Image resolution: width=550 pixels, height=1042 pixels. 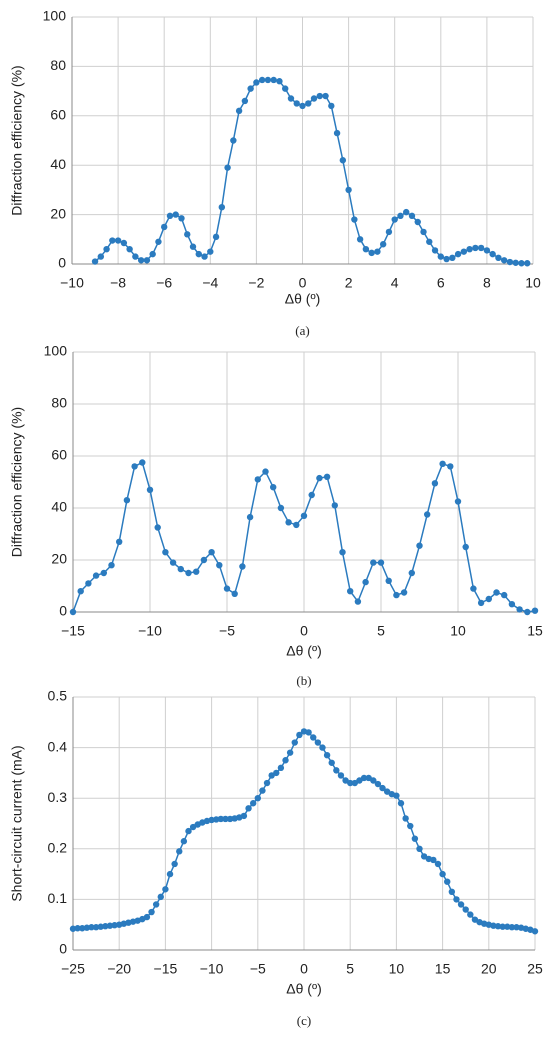 What do you see at coordinates (58, 65) in the screenshot?
I see `y-tick-label: 80` at bounding box center [58, 65].